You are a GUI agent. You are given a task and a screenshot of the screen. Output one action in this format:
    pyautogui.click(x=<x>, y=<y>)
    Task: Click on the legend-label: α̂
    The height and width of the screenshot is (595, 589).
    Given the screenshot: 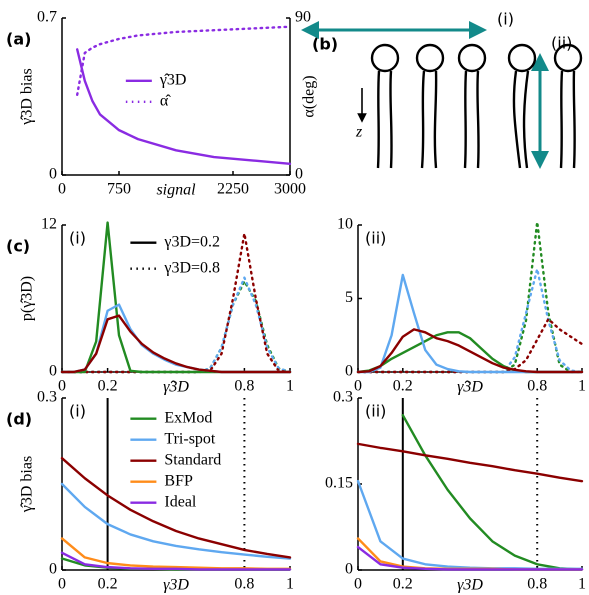 What is the action you would take?
    pyautogui.click(x=165, y=100)
    